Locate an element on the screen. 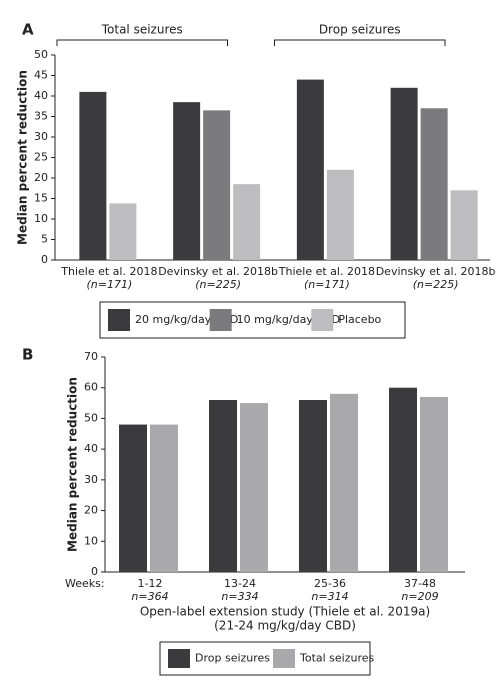  y-tick-label: 60 is located at coordinates (91, 387).